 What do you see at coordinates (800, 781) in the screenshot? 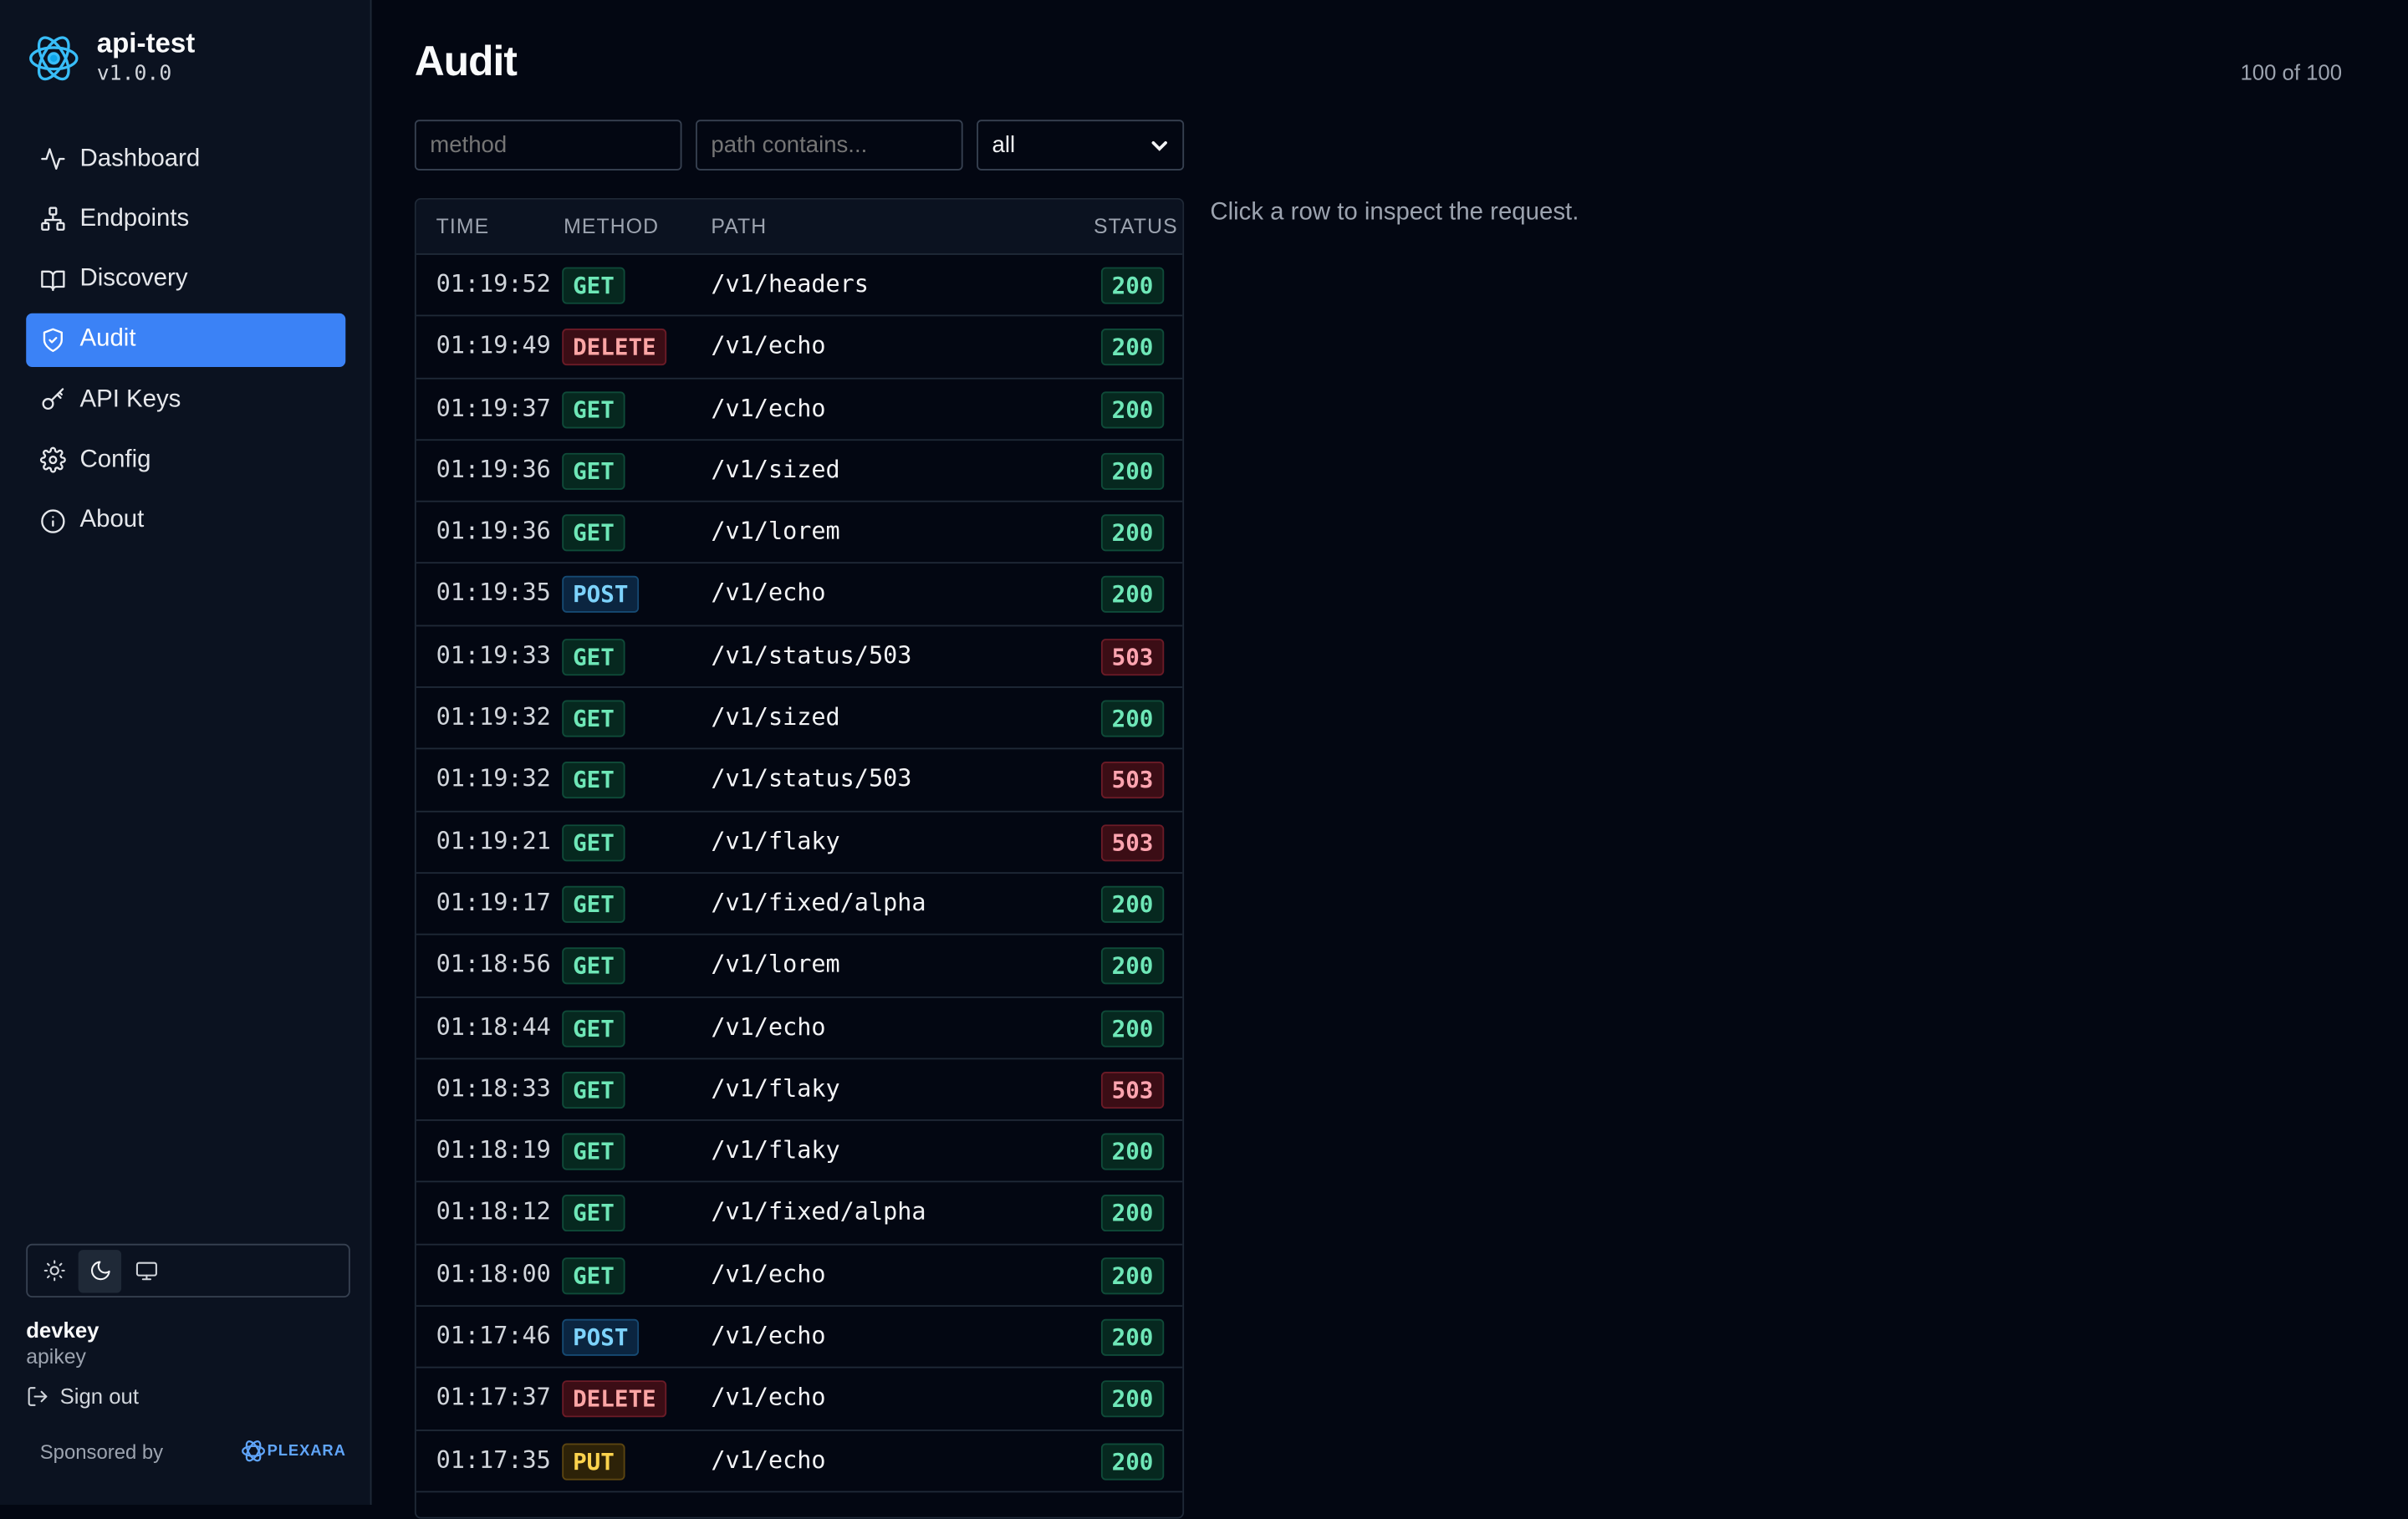
I see `table-row: 01:19:32 GET/v1/status/503 503` at bounding box center [800, 781].